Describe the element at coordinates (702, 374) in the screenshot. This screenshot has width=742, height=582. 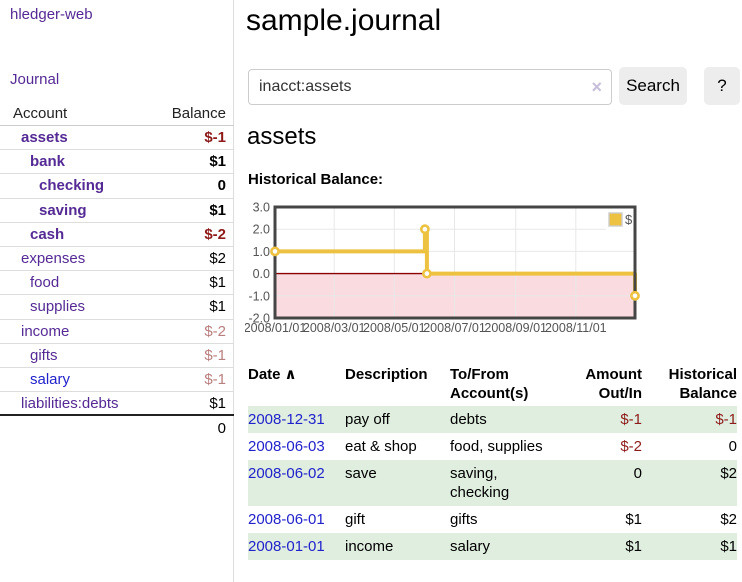
I see `register-header-line: Historical` at that location.